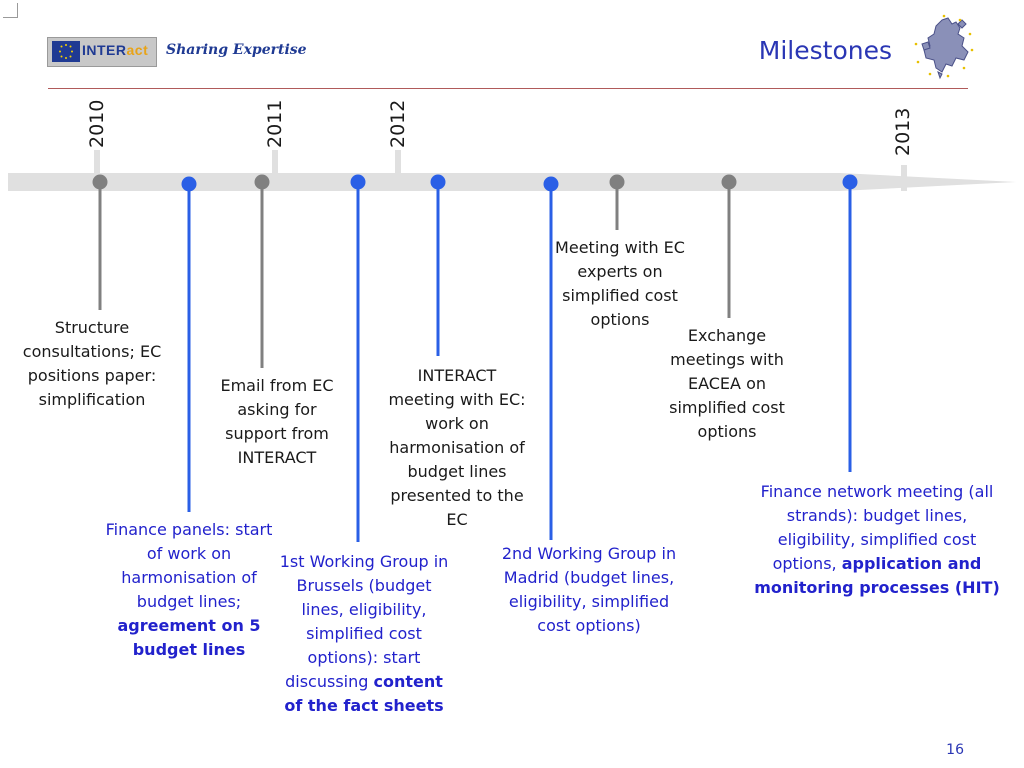 This screenshot has width=1024, height=768. What do you see at coordinates (398, 162) in the screenshot?
I see `year-tick-2012` at bounding box center [398, 162].